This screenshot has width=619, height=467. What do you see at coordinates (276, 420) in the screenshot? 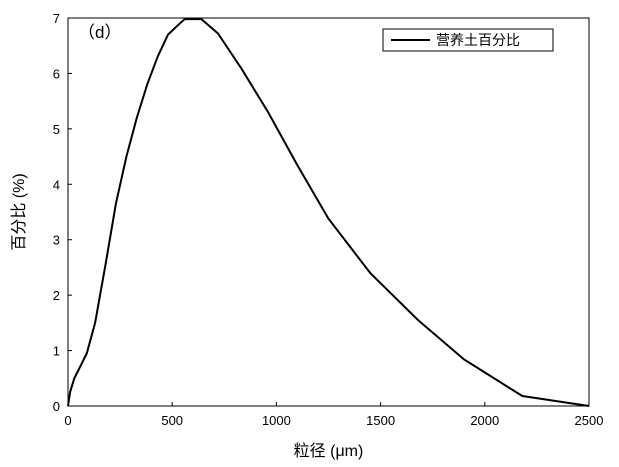
I see `x-tick-label: 1000` at bounding box center [276, 420].